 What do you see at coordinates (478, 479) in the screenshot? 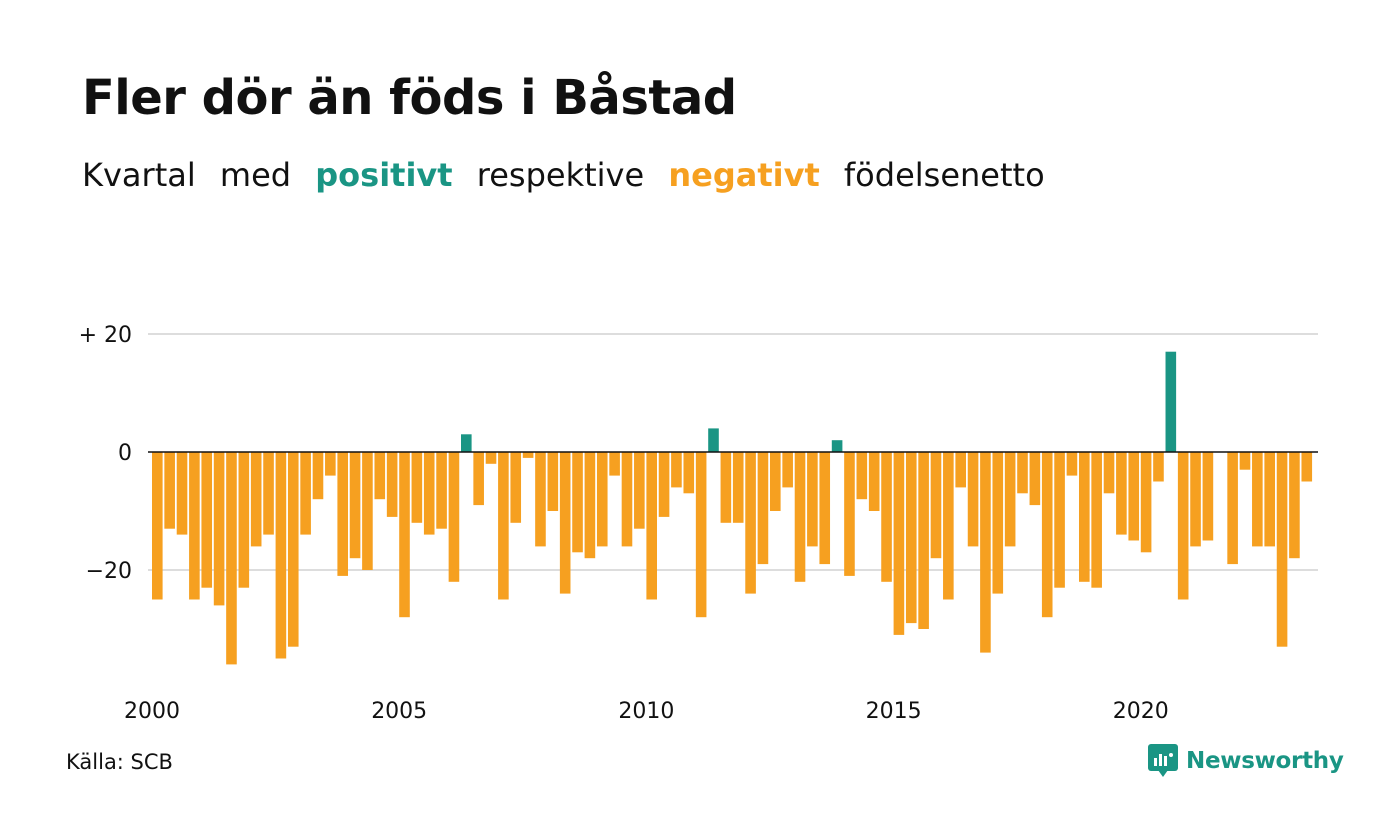
I see `bar-2006-Q3` at bounding box center [478, 479].